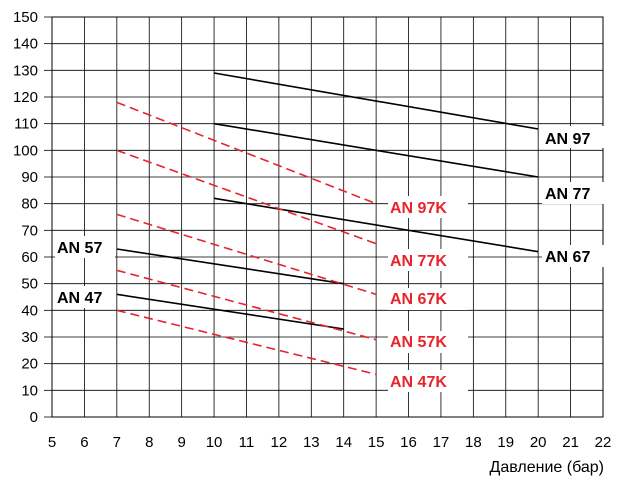 This screenshot has width=619, height=481. Describe the element at coordinates (84, 442) in the screenshot. I see `x-tick-label: 6` at that location.